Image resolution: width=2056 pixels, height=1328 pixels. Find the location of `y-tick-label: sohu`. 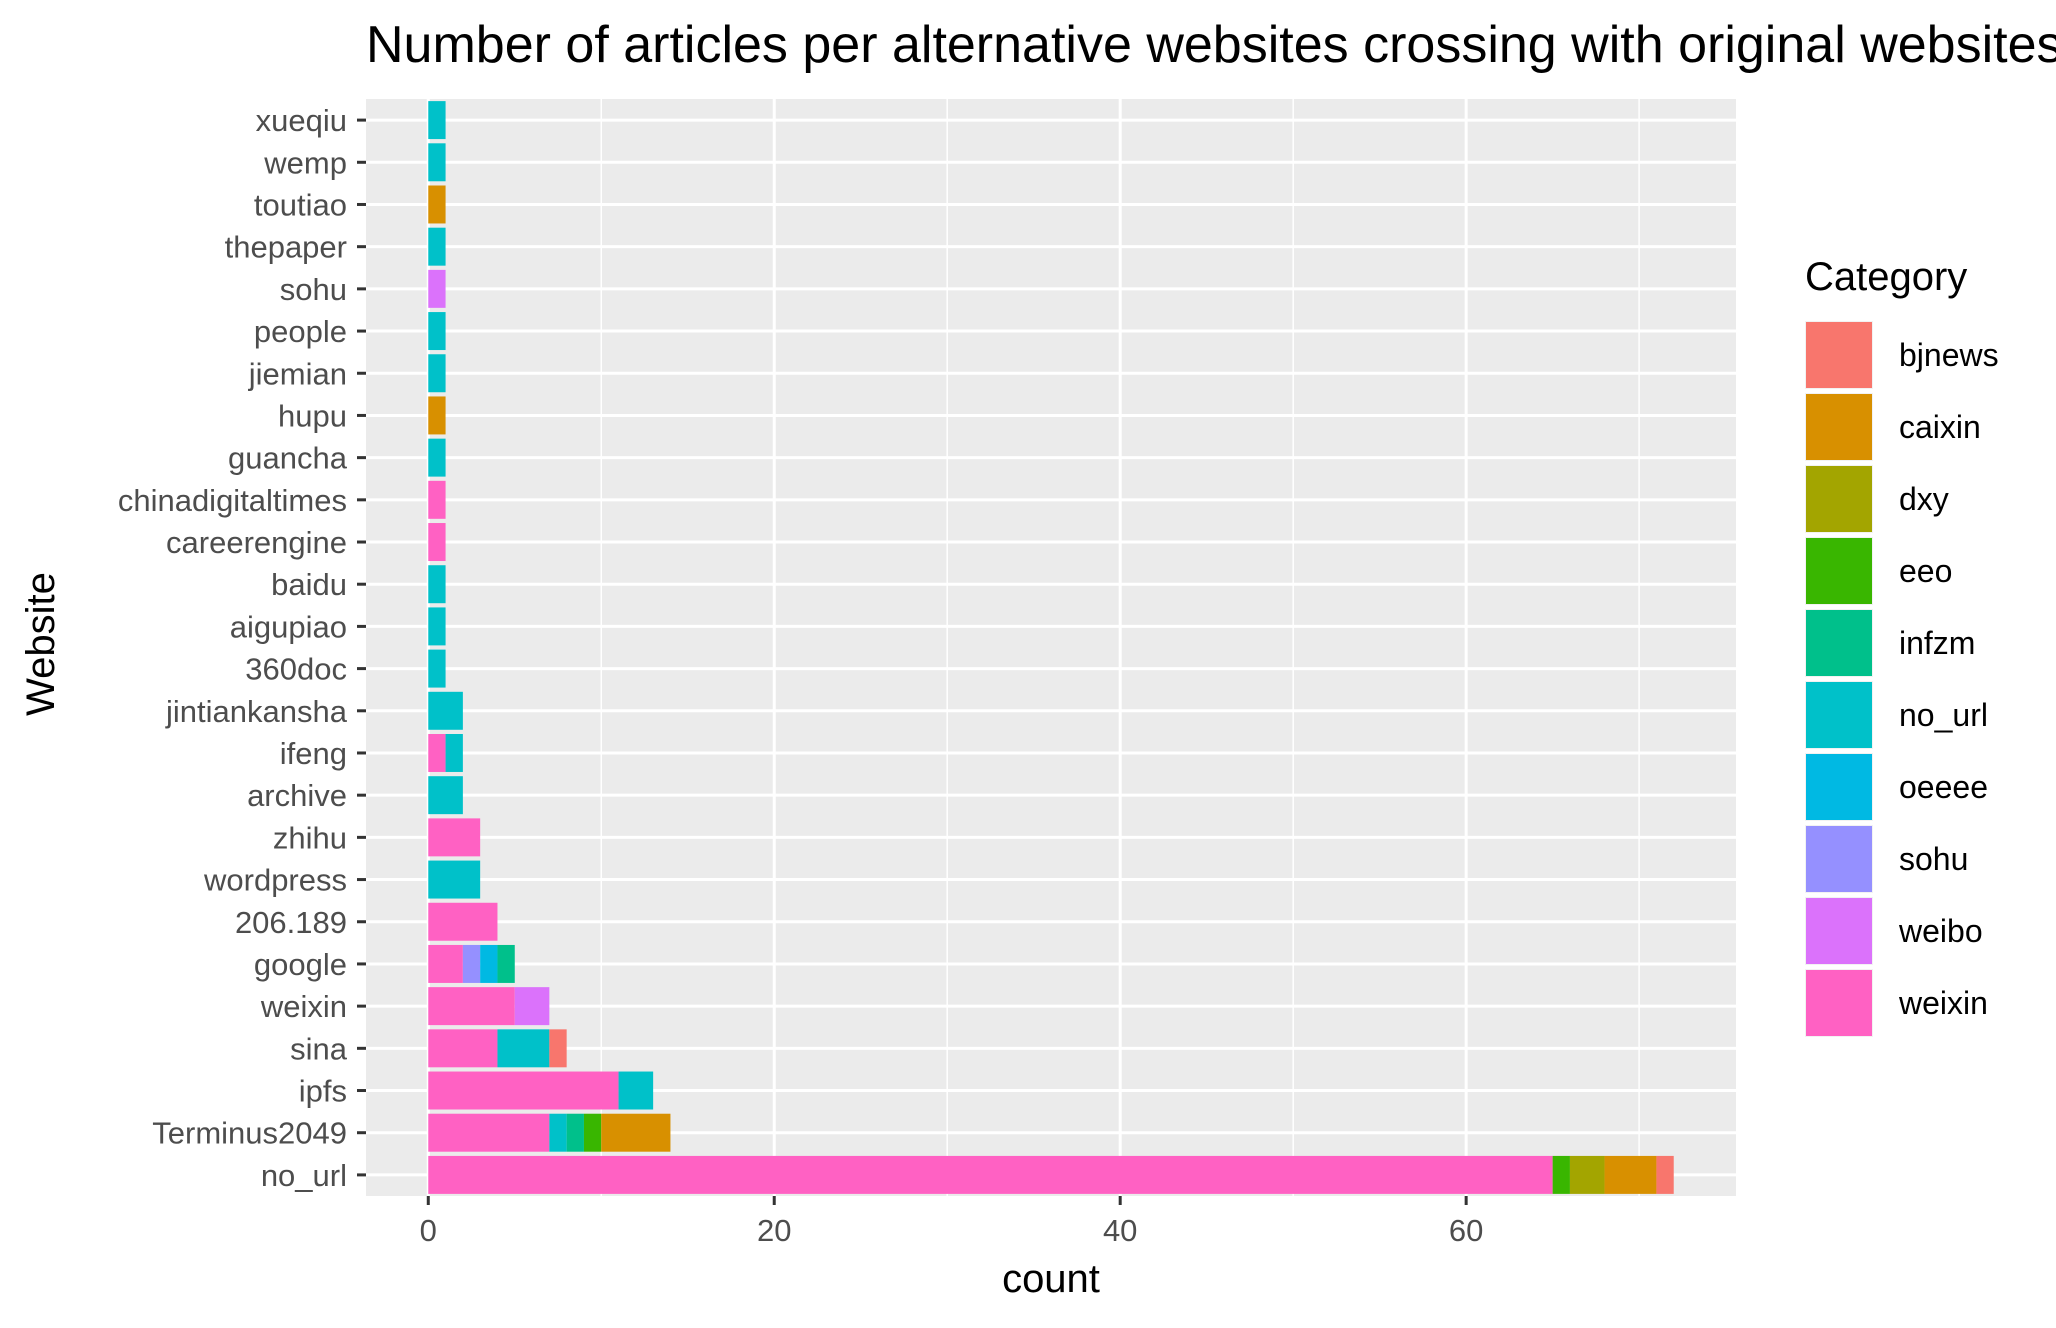

y-tick-label: sohu is located at coordinates (313, 289).